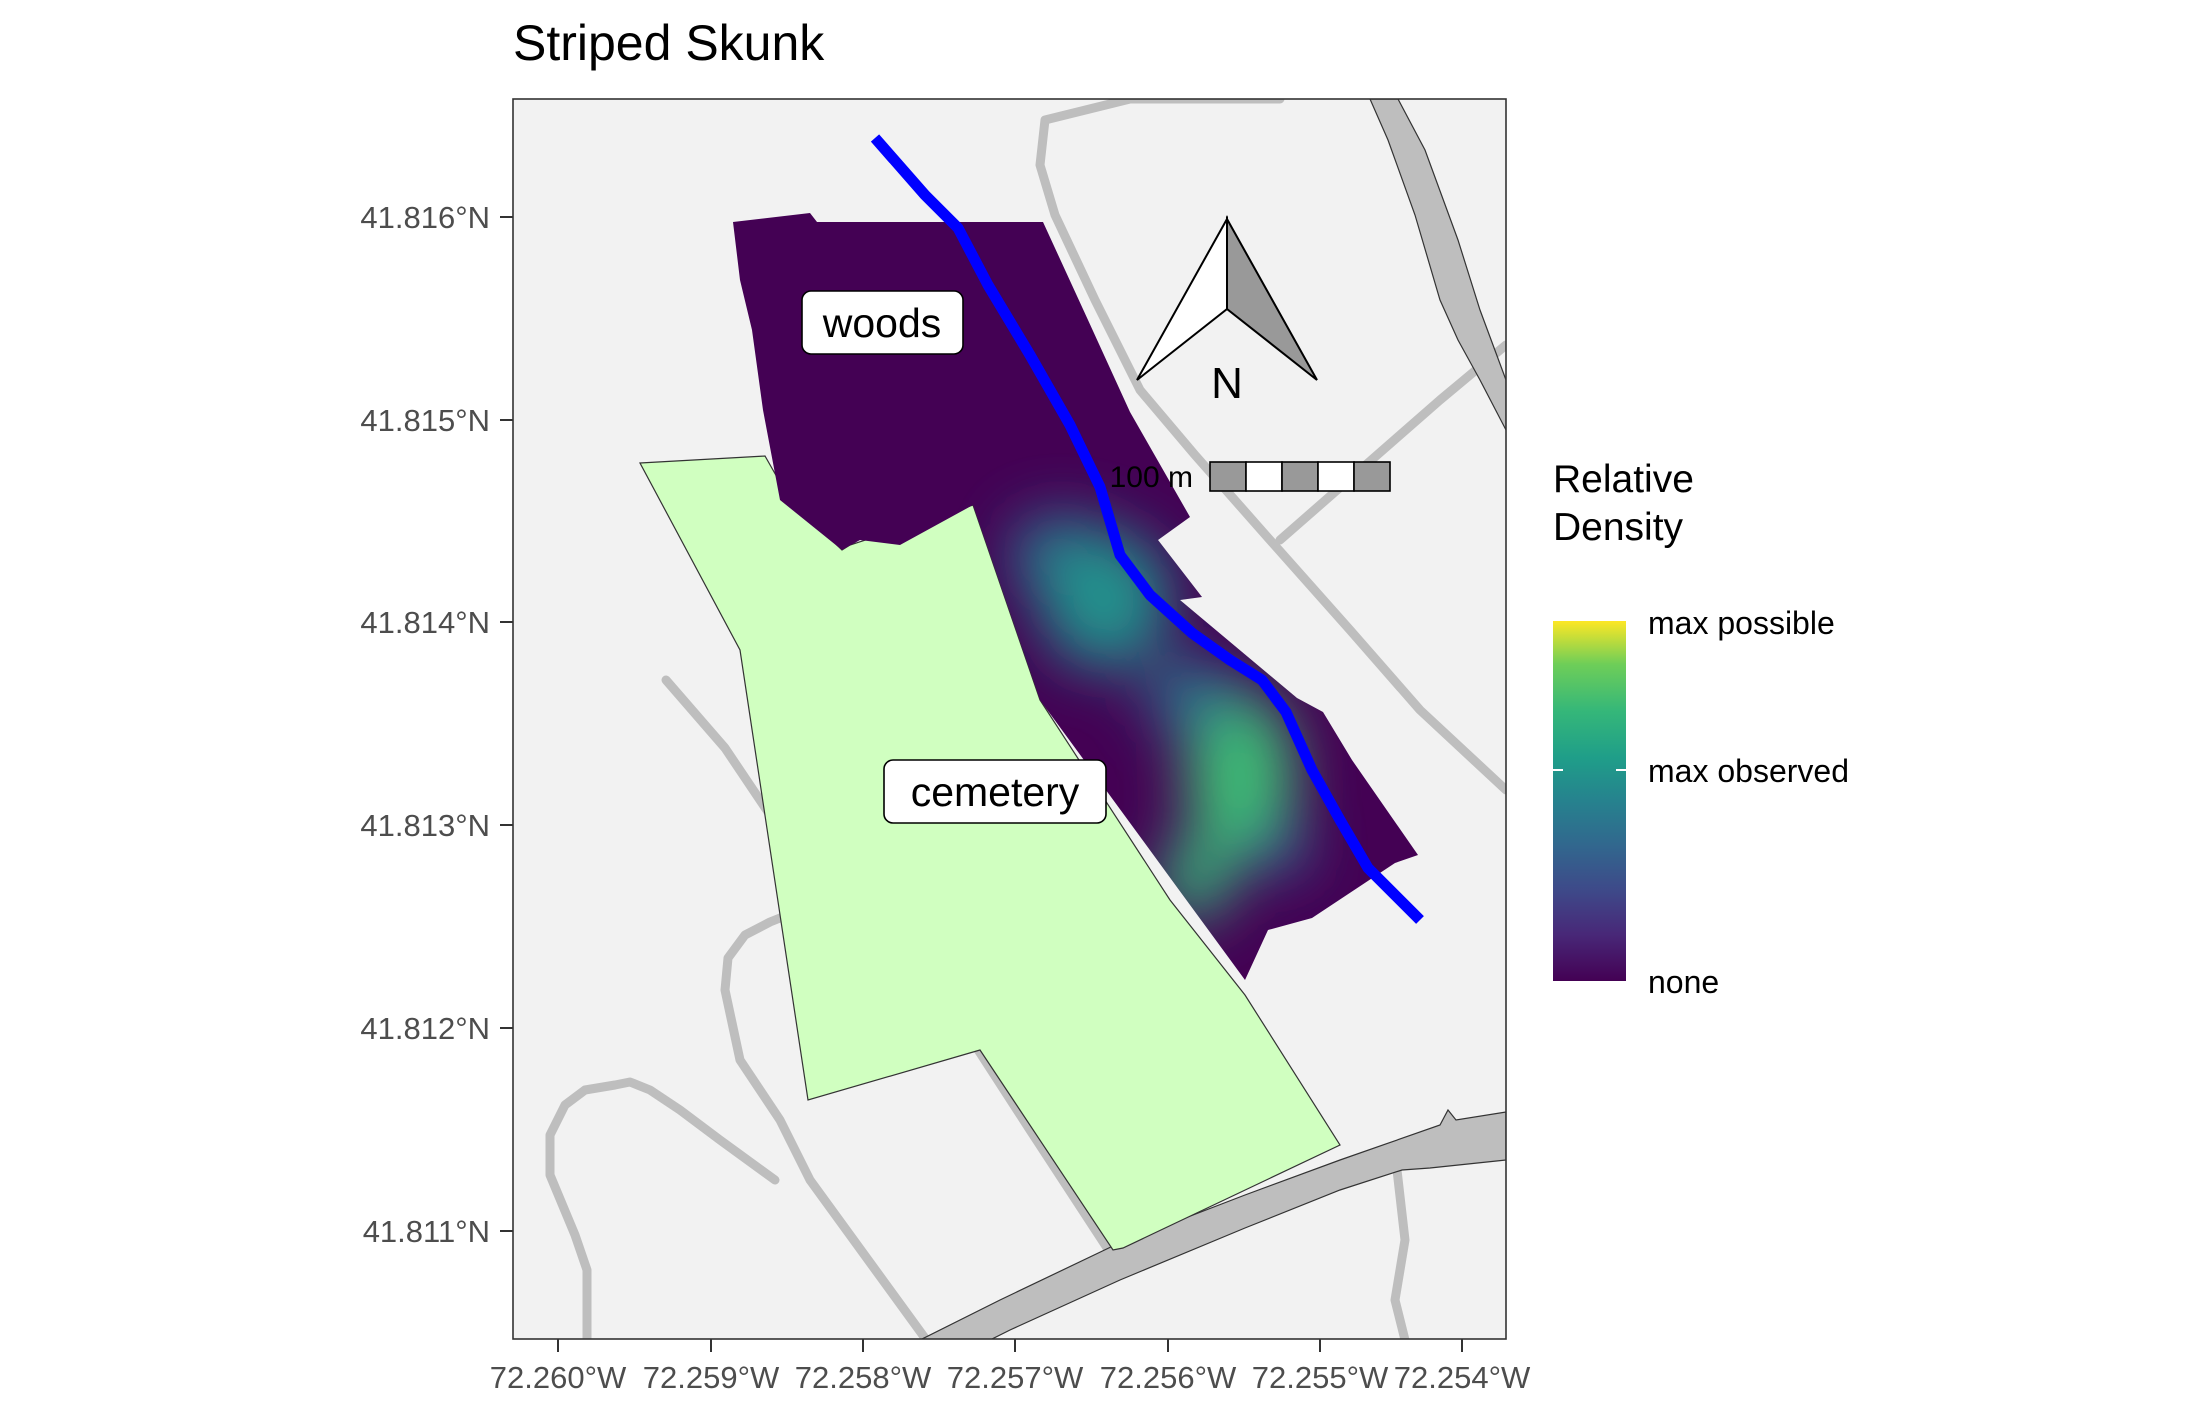 This screenshot has width=2202, height=1411. What do you see at coordinates (1741, 623) in the screenshot?
I see `legend-label-max-possible: max possible` at bounding box center [1741, 623].